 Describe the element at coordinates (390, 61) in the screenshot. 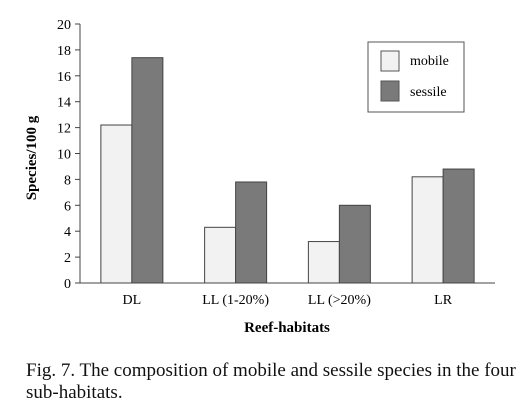

I see `legend-swatch-mobile` at that location.